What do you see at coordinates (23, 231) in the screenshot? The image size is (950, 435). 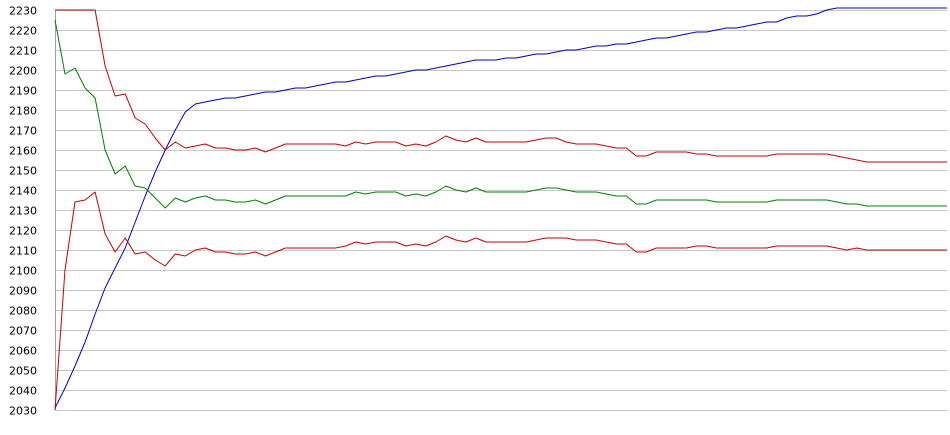 I see `y-tick-label: 2120` at bounding box center [23, 231].